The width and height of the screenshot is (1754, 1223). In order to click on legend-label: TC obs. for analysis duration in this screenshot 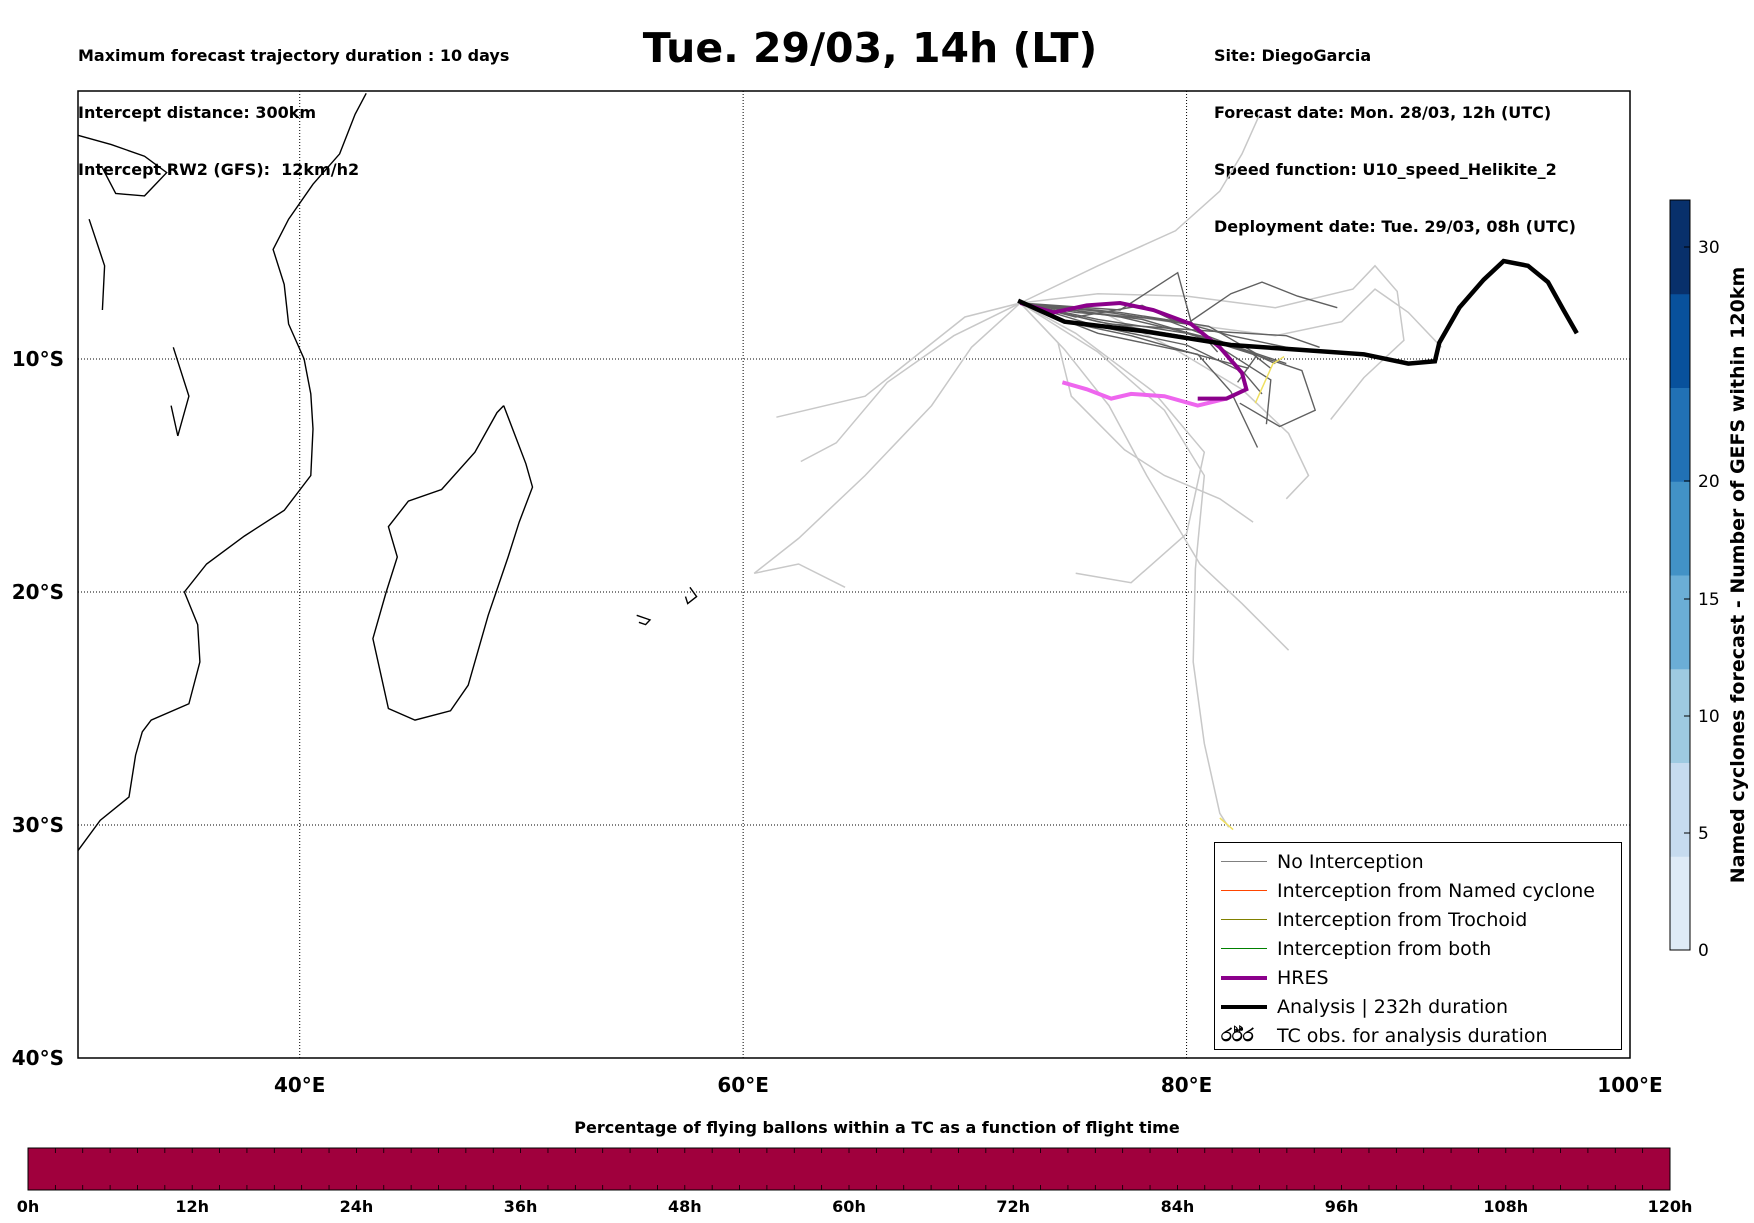, I will do `click(1412, 1036)`.